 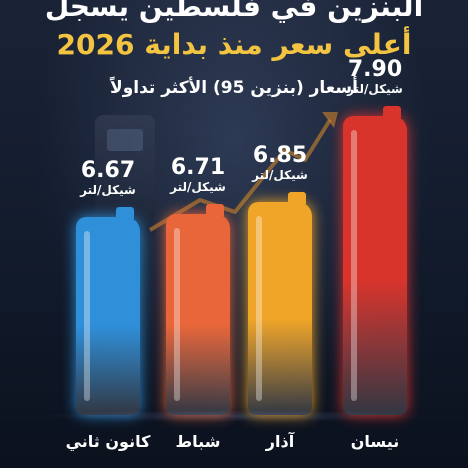 What do you see at coordinates (375, 441) in the screenshot?
I see `category-label-4: نيسان` at bounding box center [375, 441].